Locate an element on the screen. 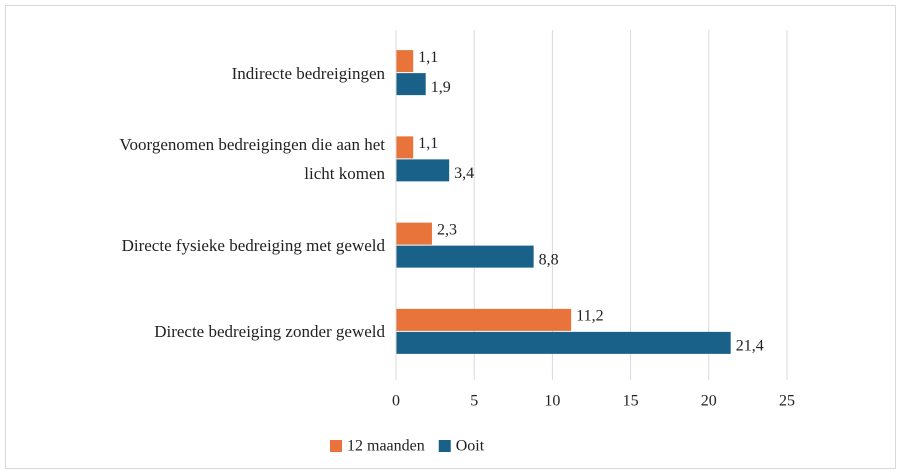 The image size is (902, 475). legend-label: Ooit is located at coordinates (470, 446).